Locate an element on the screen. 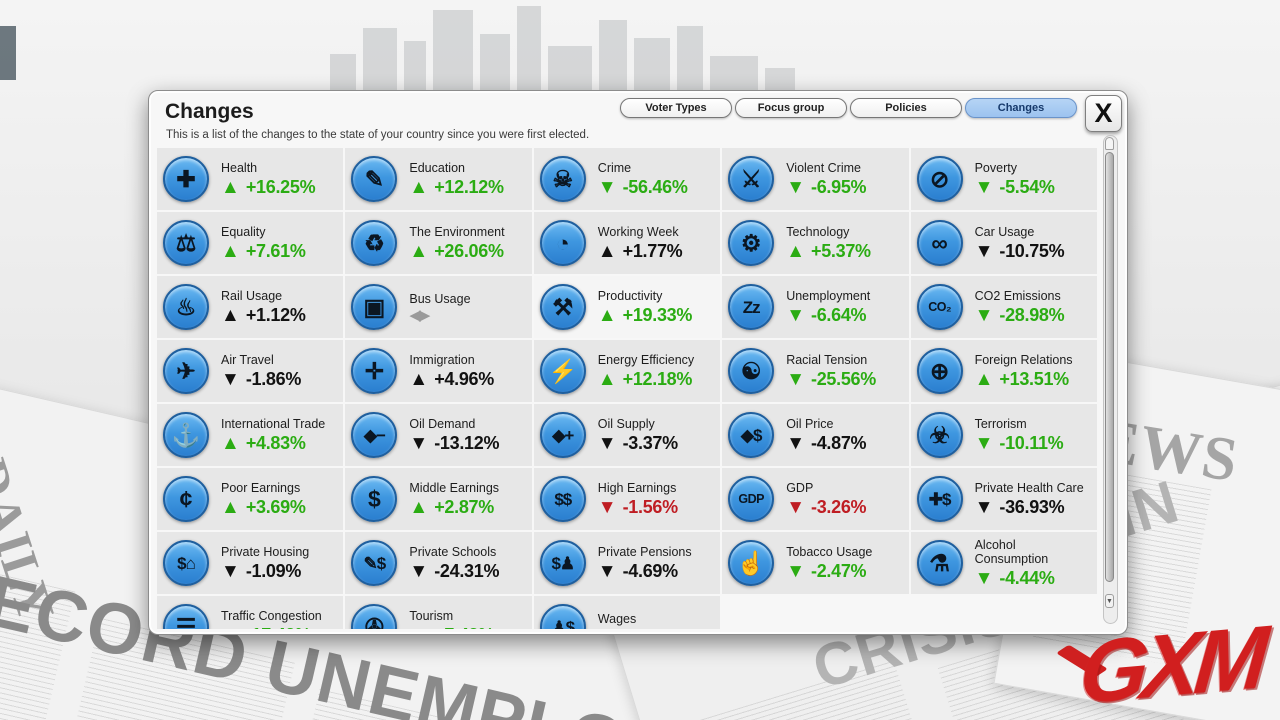  alcohol-consumption-icon: ⚗ is located at coordinates (939, 563).